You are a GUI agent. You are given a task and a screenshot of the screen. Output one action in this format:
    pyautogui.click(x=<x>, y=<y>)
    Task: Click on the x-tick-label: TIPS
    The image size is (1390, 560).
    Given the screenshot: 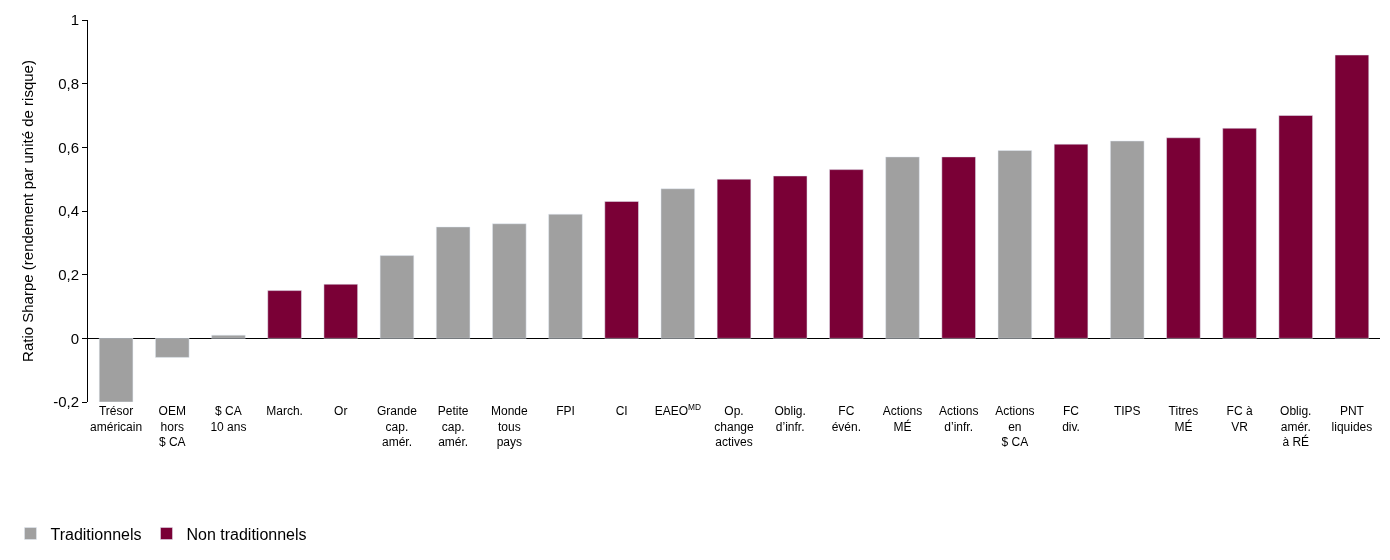 What is the action you would take?
    pyautogui.click(x=1127, y=411)
    